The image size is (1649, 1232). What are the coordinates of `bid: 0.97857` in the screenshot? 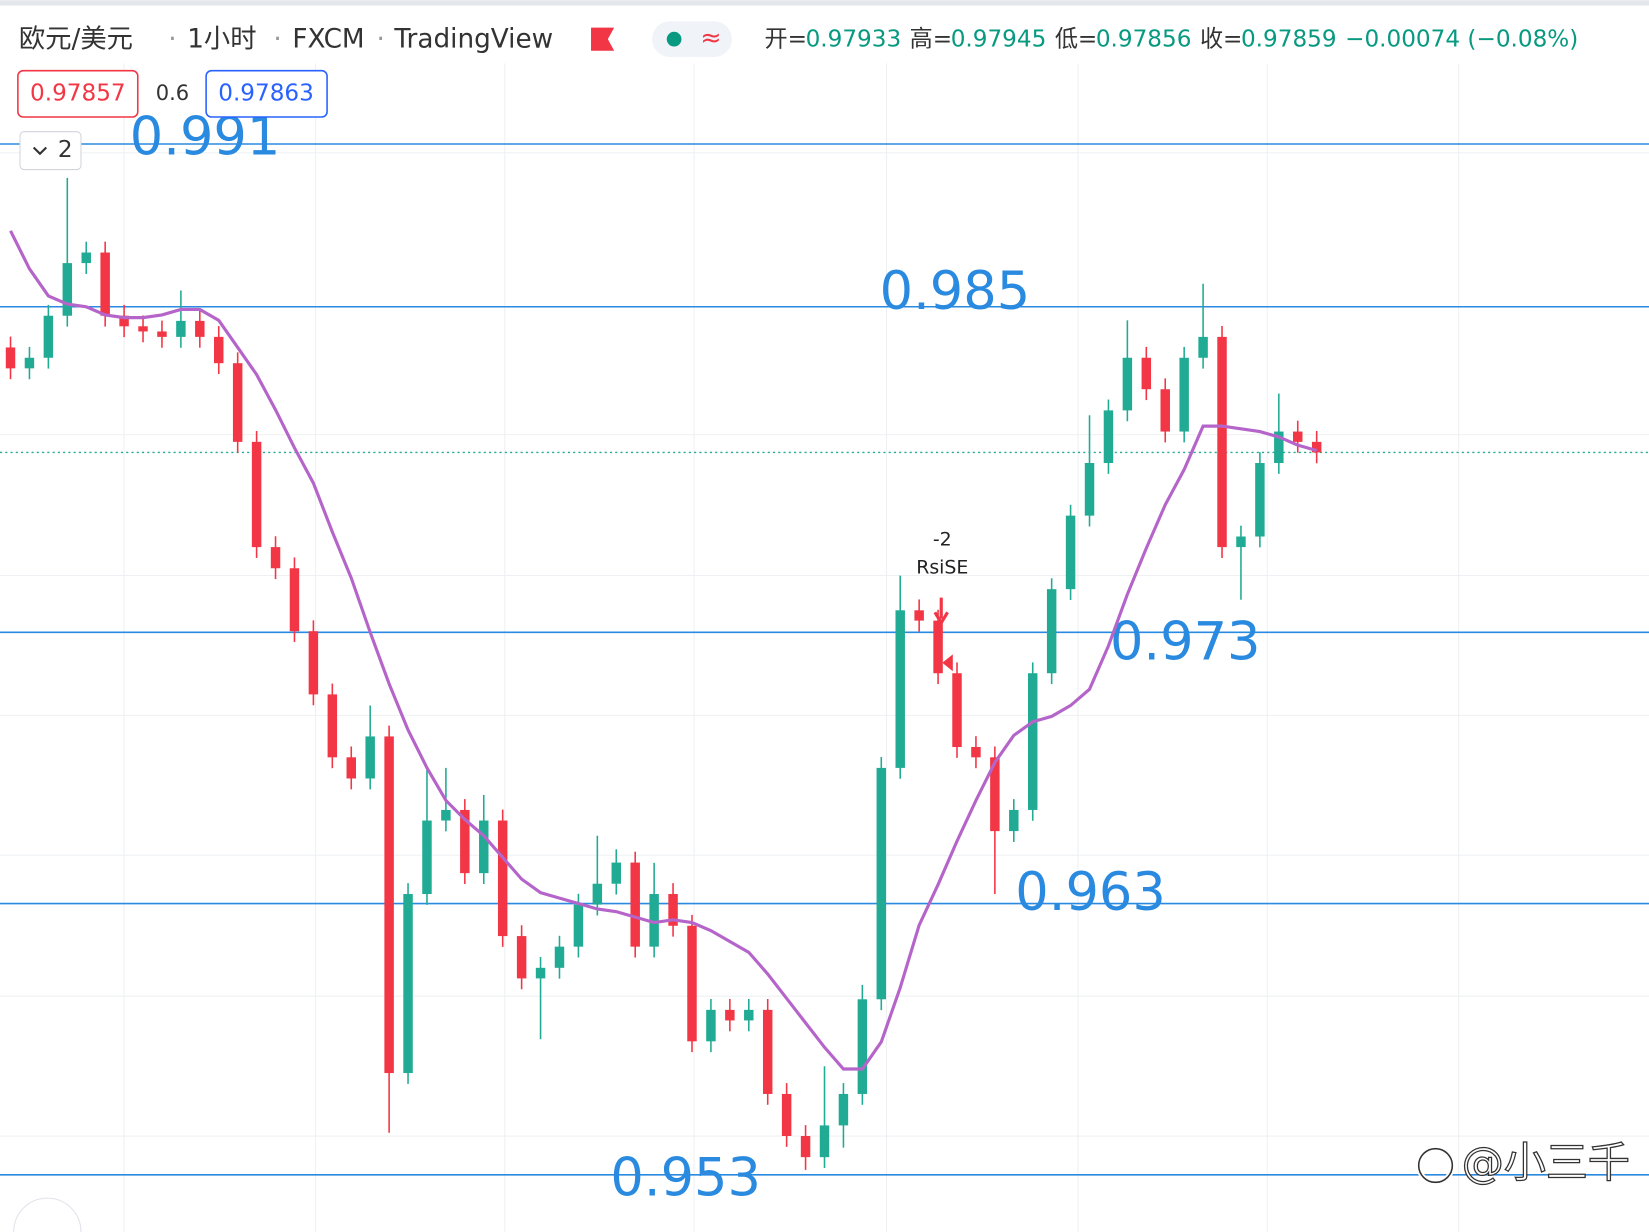 It's located at (78, 93).